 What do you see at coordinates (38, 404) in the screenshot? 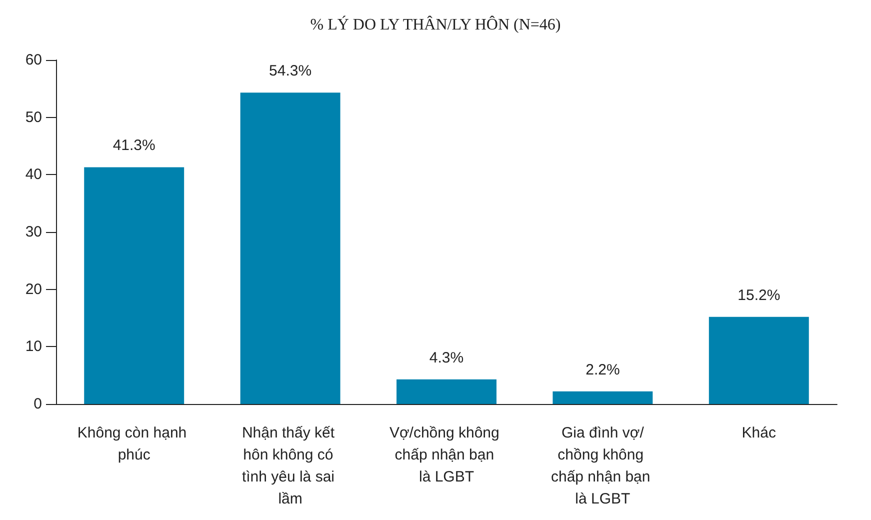
I see `y-tick-label: 0` at bounding box center [38, 404].